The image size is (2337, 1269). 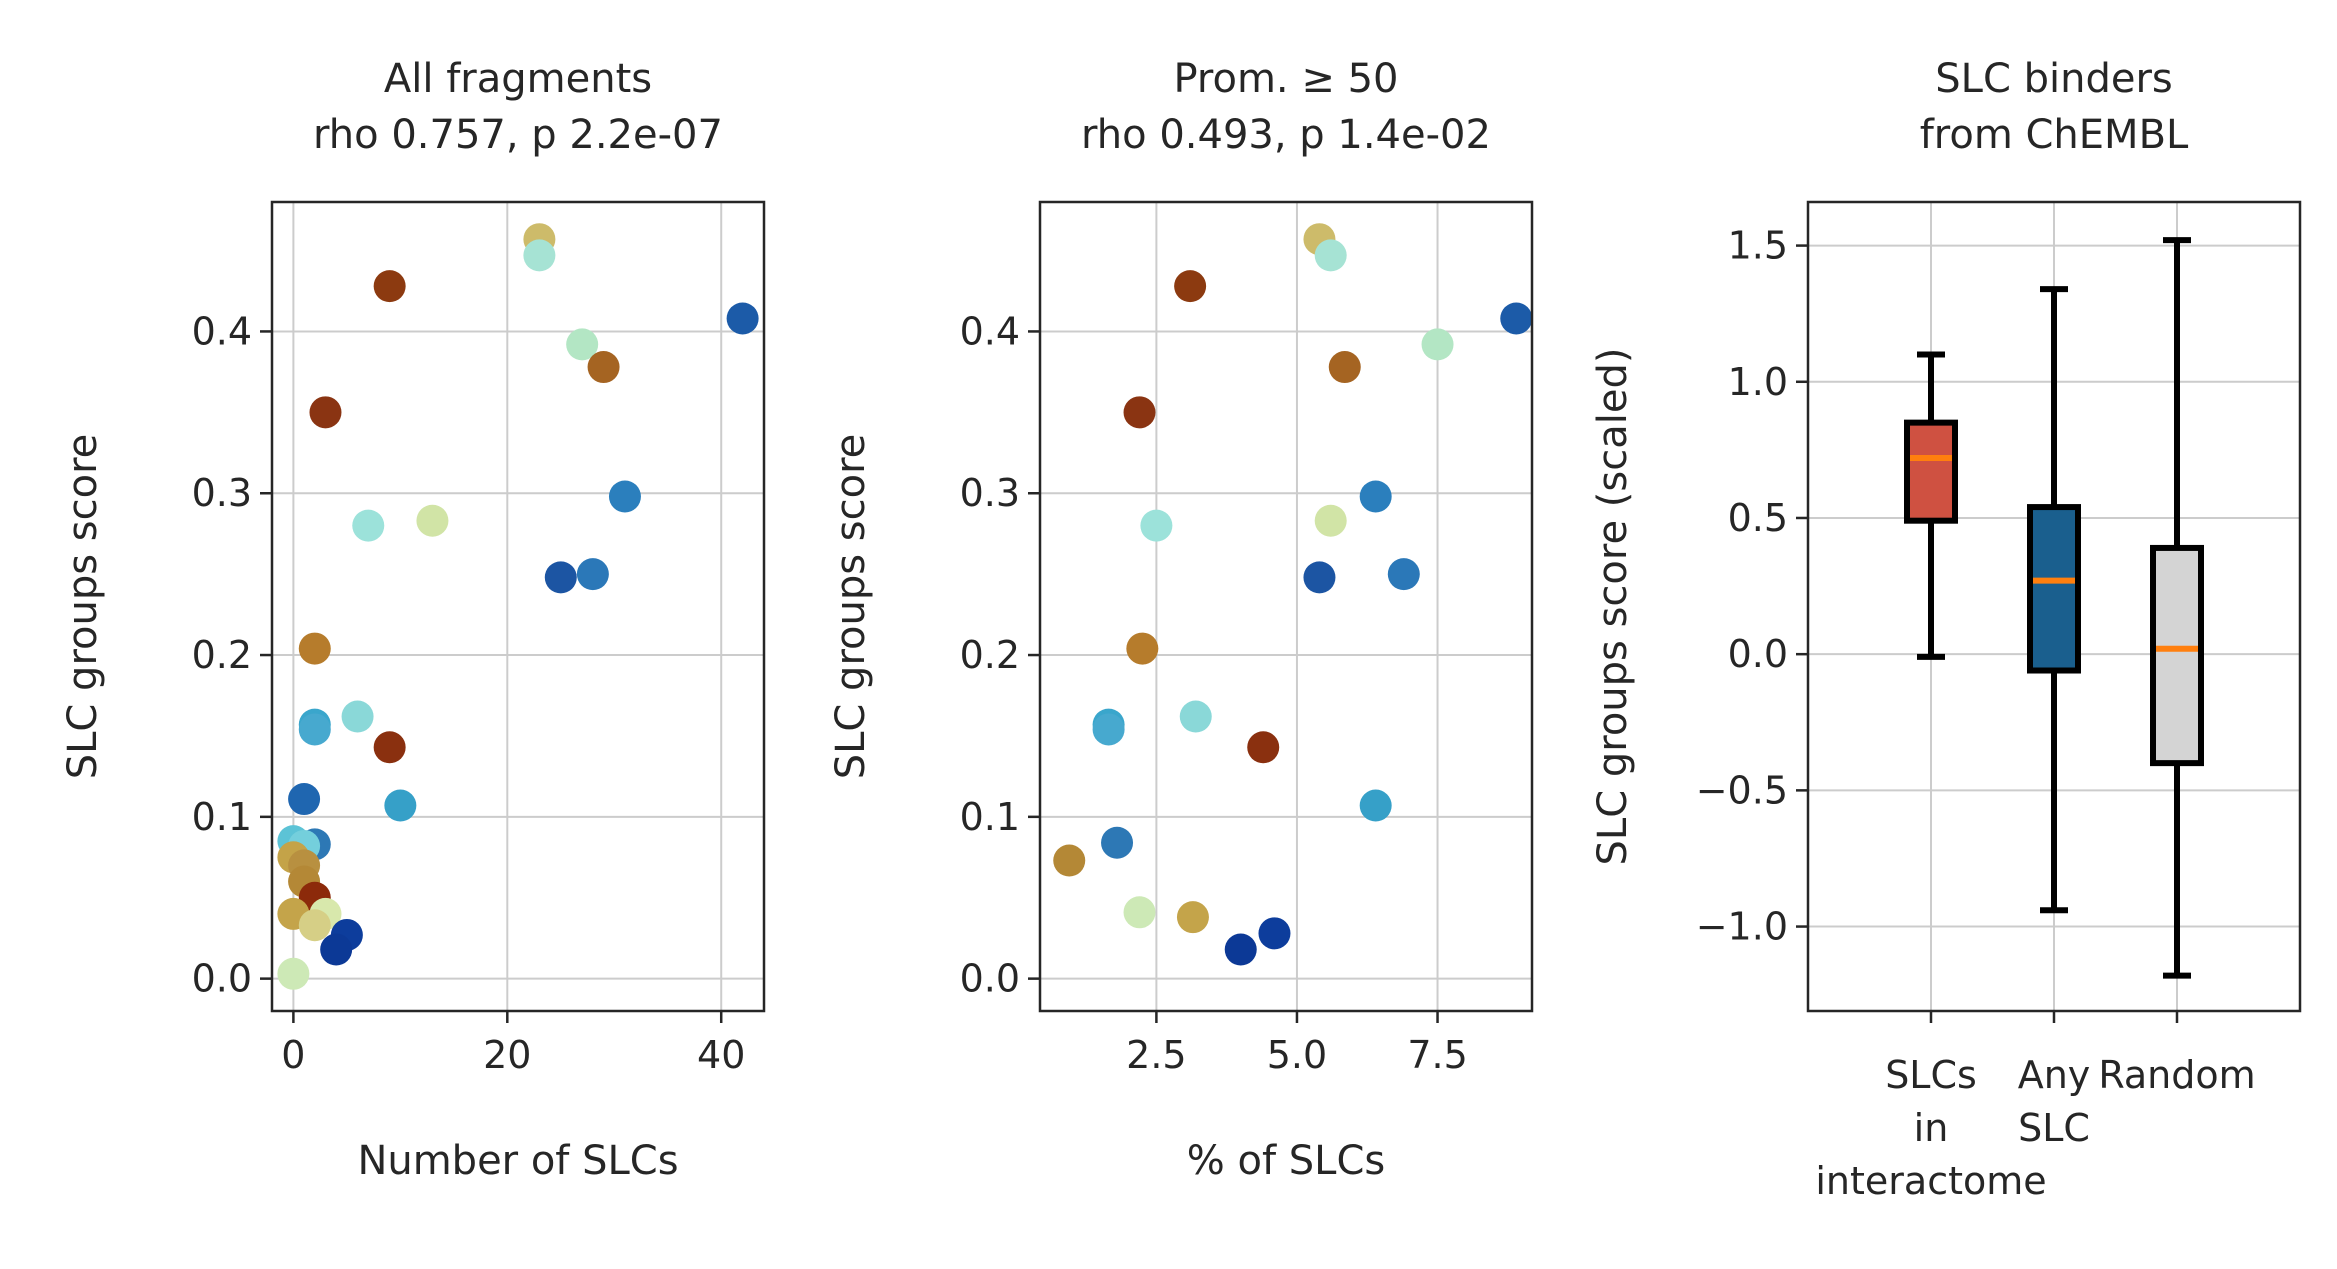 What do you see at coordinates (1758, 246) in the screenshot?
I see `y-tick-label: 1.5` at bounding box center [1758, 246].